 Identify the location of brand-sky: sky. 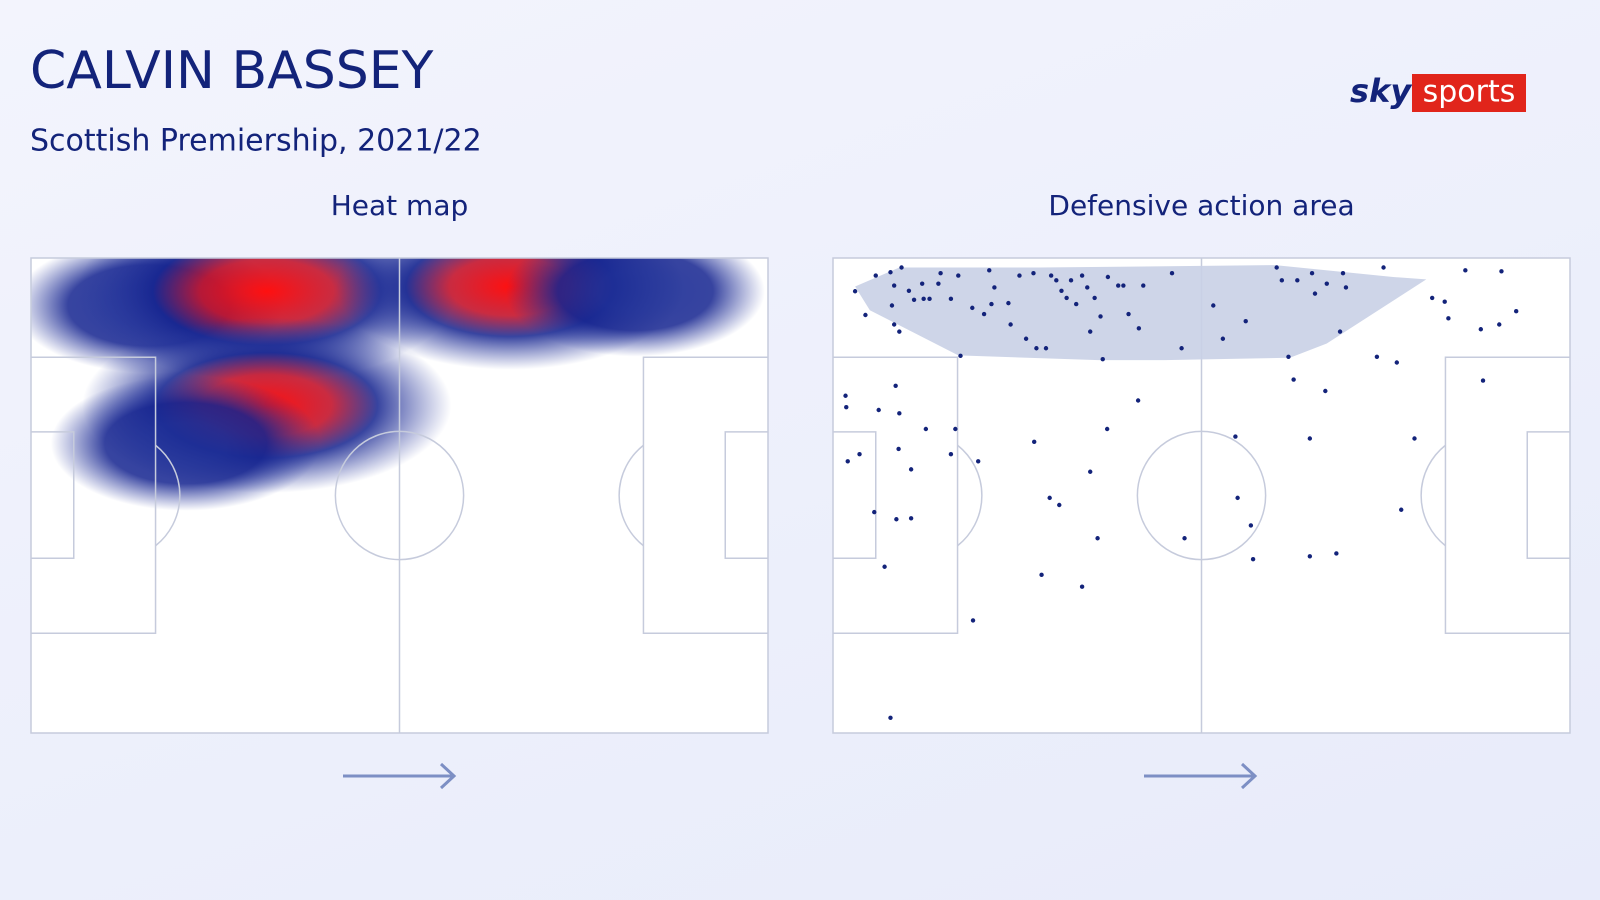
(1381, 91).